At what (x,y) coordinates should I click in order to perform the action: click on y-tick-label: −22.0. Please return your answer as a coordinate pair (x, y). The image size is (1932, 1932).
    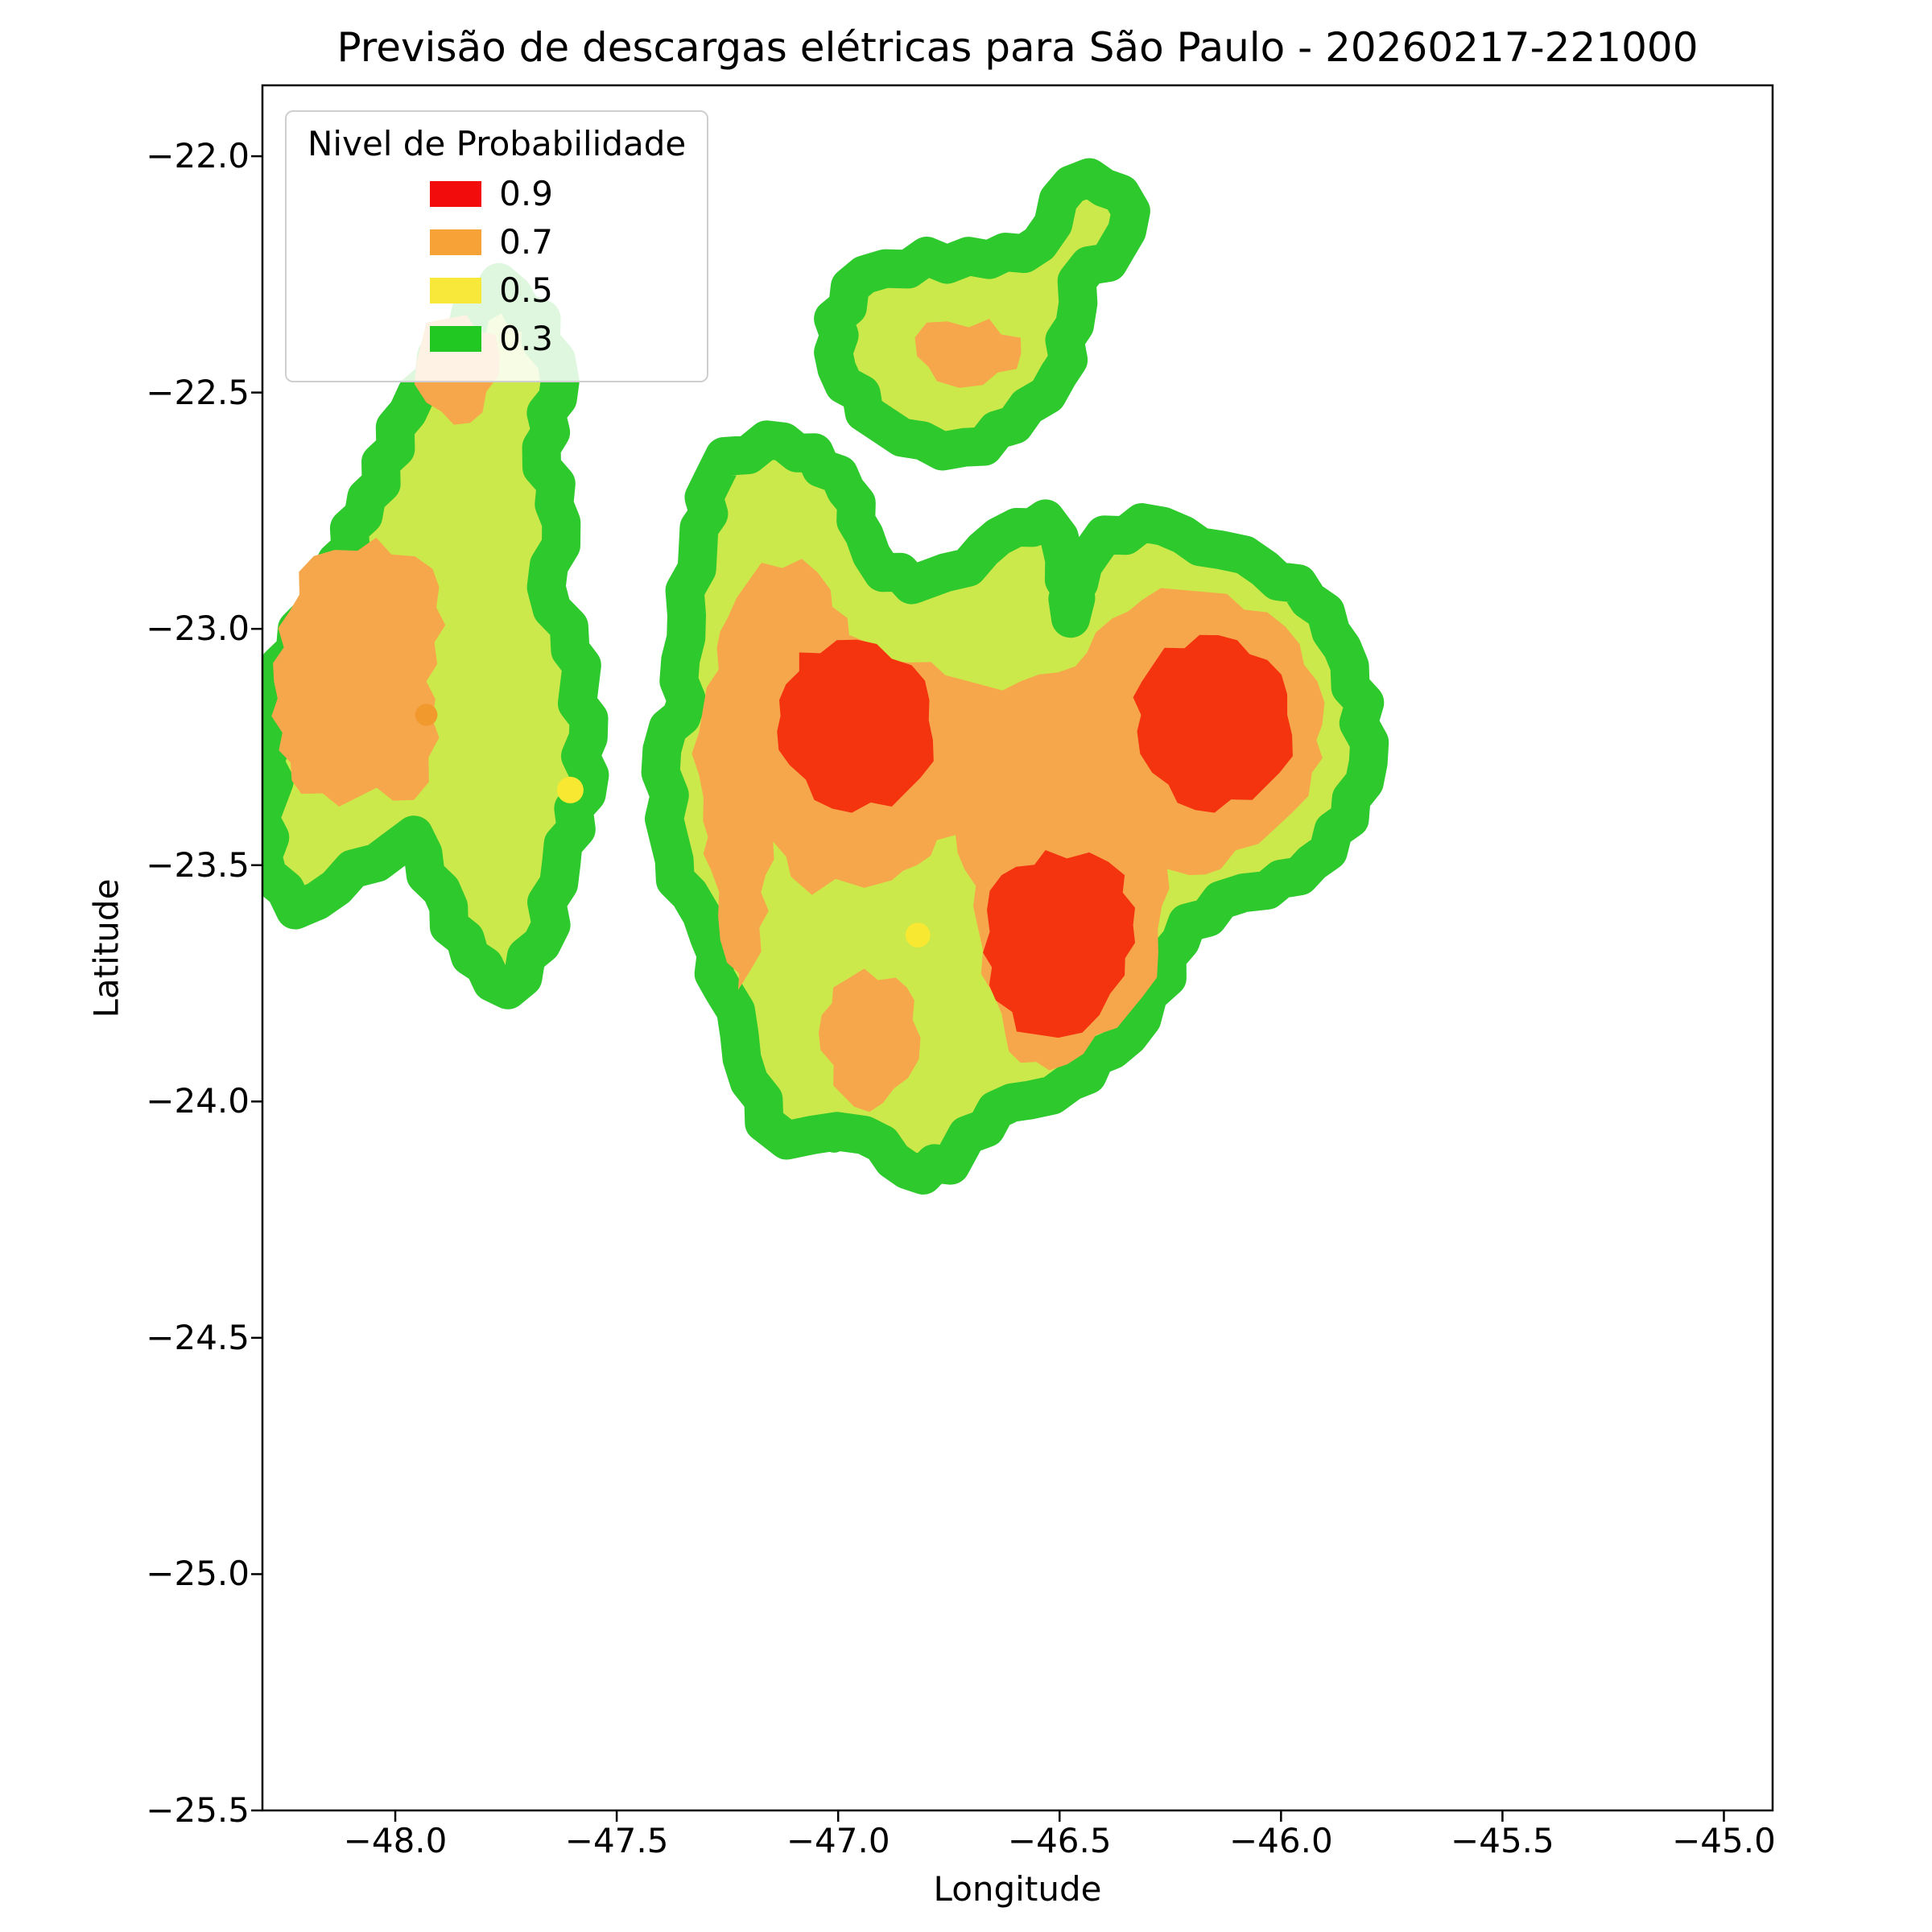
    Looking at the image, I should click on (198, 156).